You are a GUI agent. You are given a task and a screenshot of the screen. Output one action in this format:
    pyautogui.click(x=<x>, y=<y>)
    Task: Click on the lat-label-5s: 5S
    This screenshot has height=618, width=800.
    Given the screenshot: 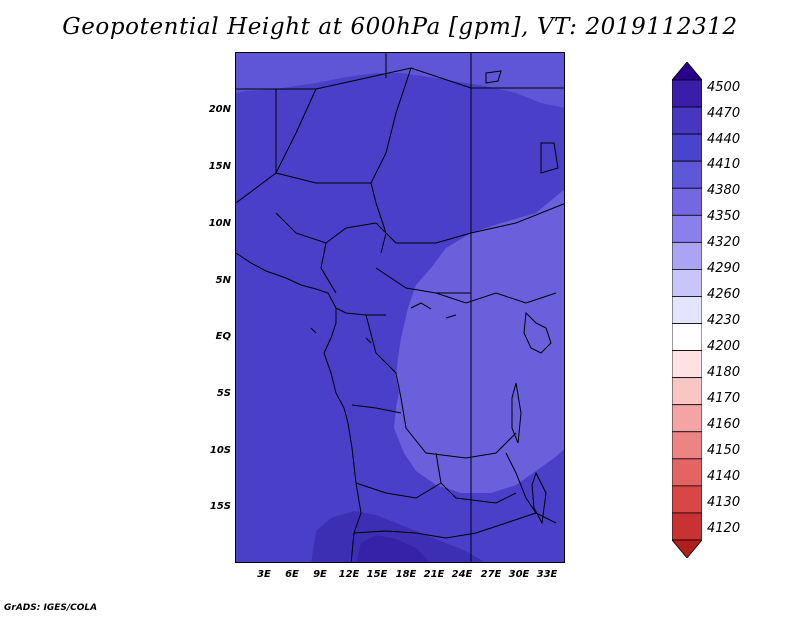 What is the action you would take?
    pyautogui.click(x=223, y=393)
    